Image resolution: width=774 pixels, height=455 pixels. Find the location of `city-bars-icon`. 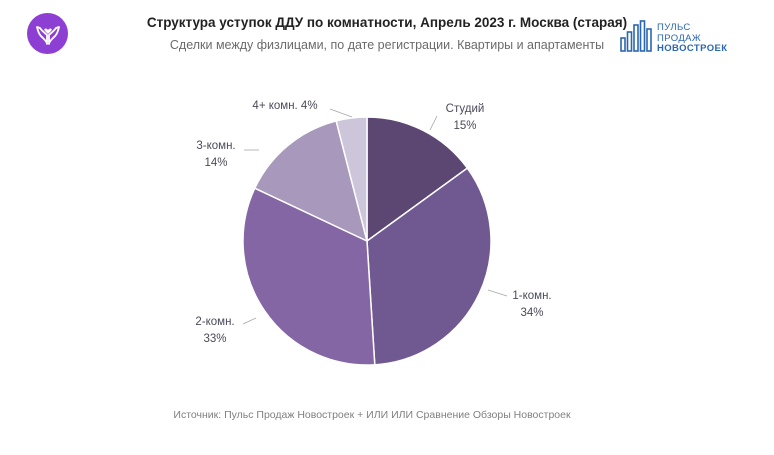

city-bars-icon is located at coordinates (636, 36).